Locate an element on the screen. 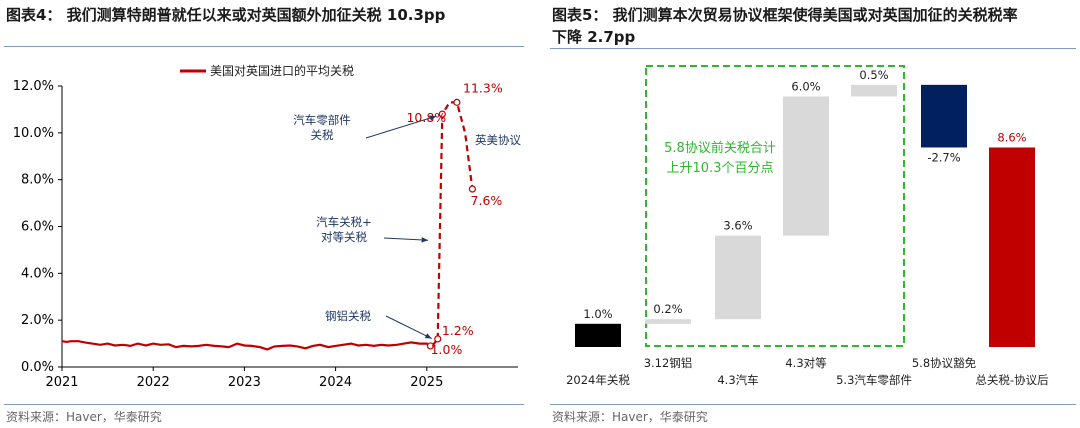 This screenshot has height=428, width=1080. point-value-label: 7.6% is located at coordinates (487, 200).